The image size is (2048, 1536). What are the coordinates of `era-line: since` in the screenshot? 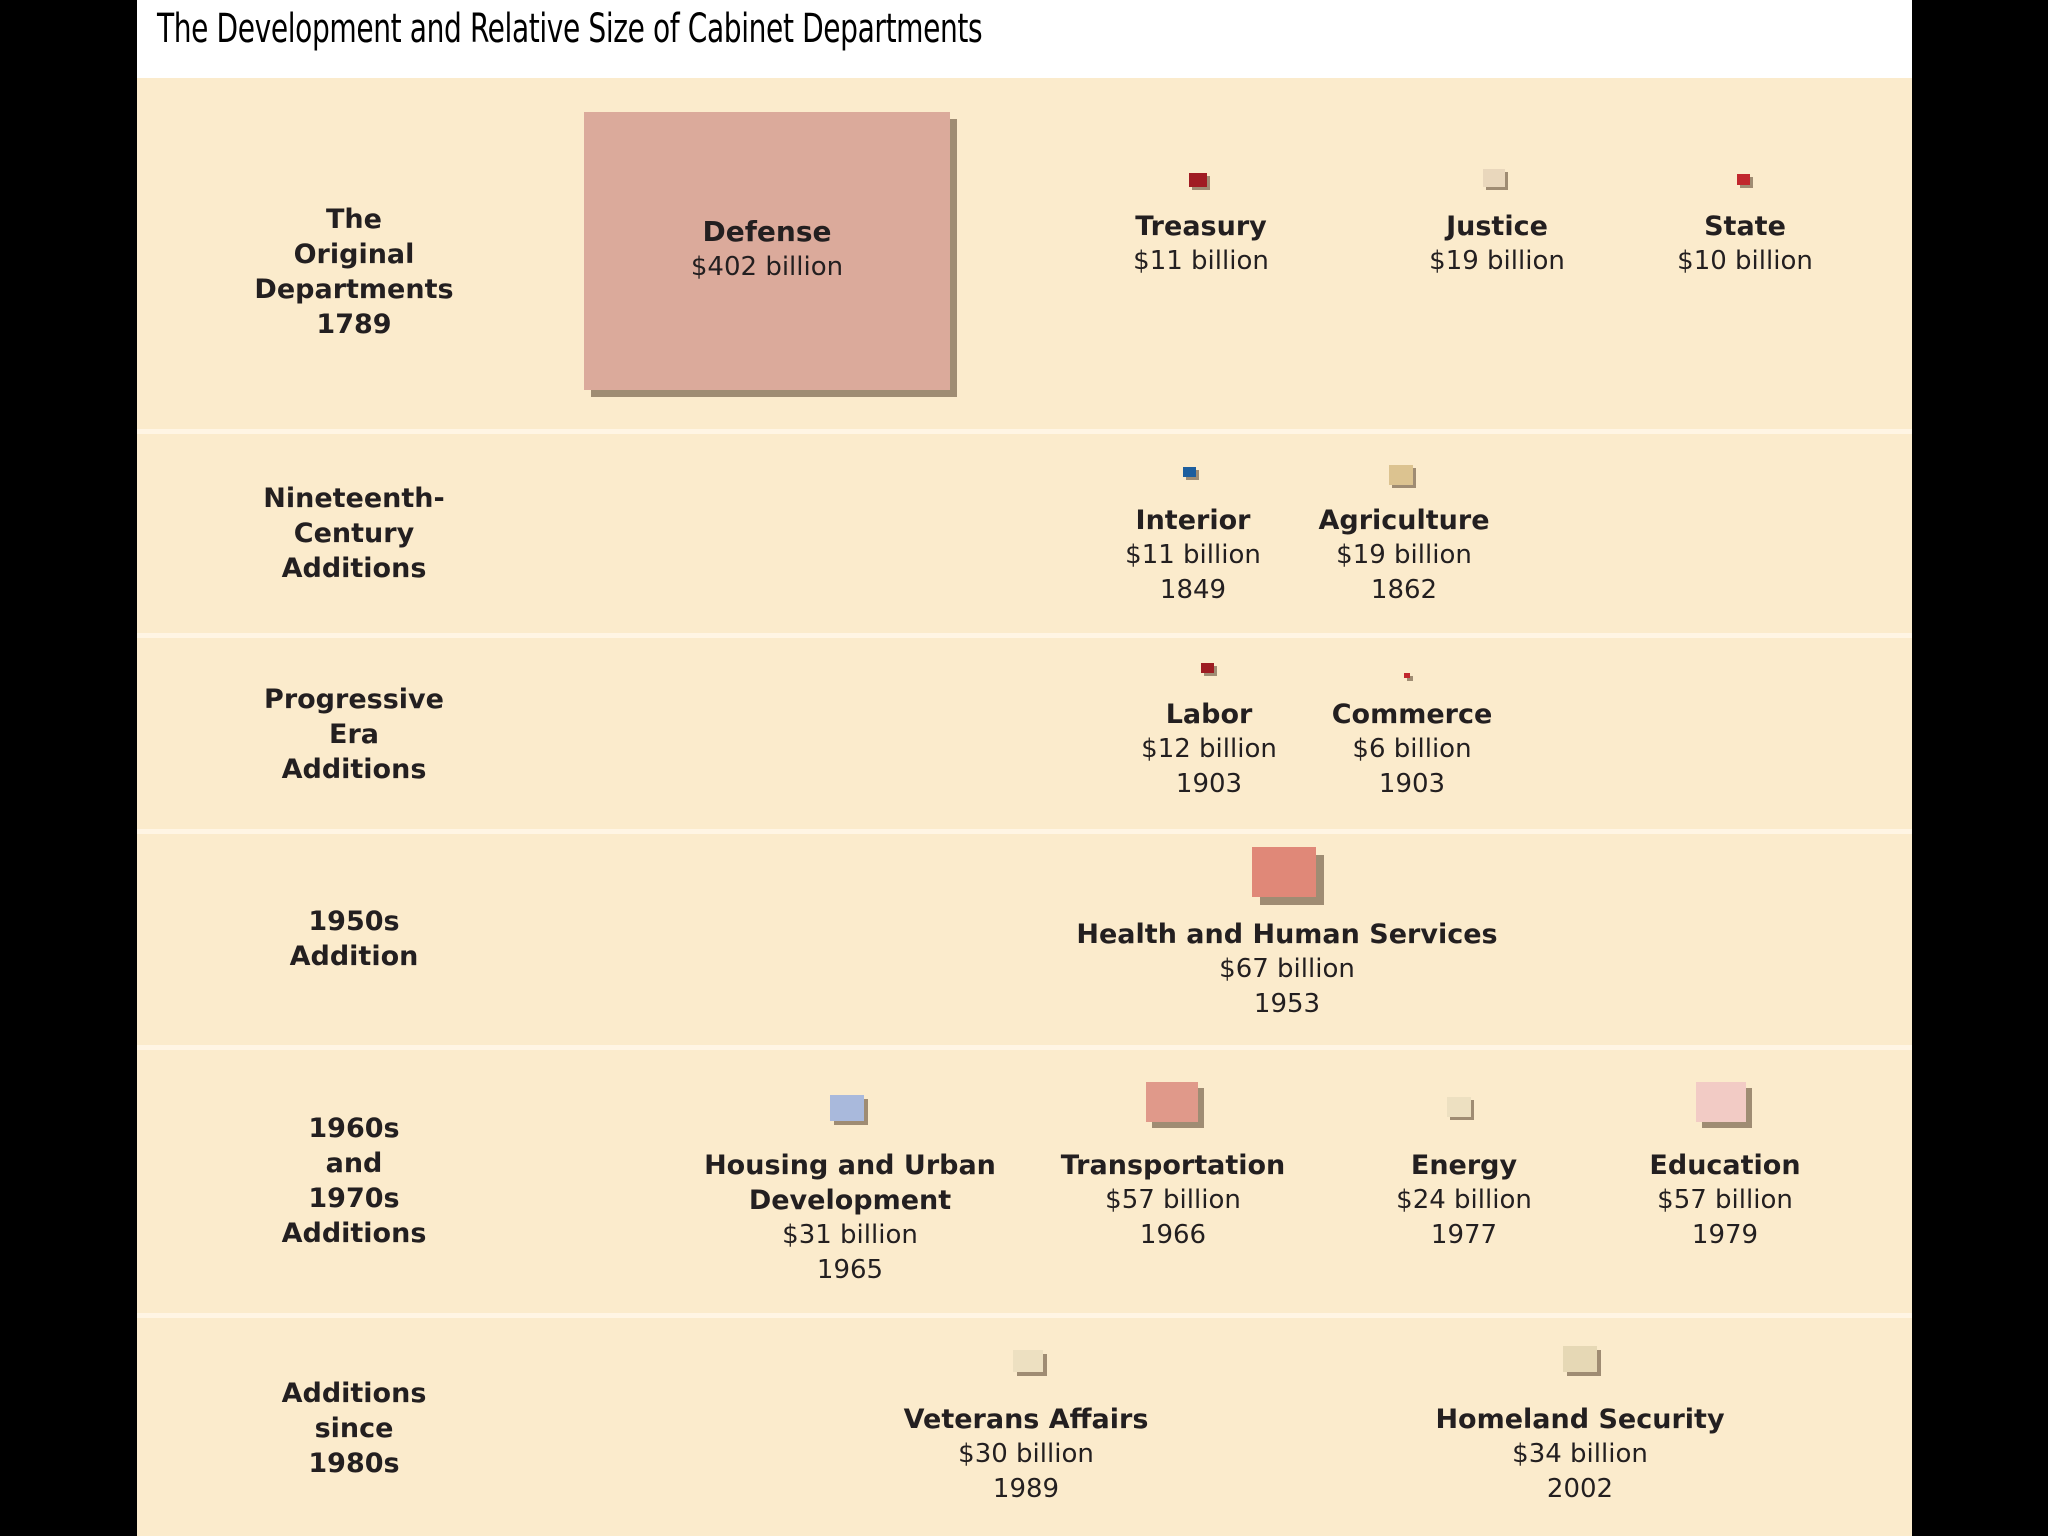 It's located at (354, 1428).